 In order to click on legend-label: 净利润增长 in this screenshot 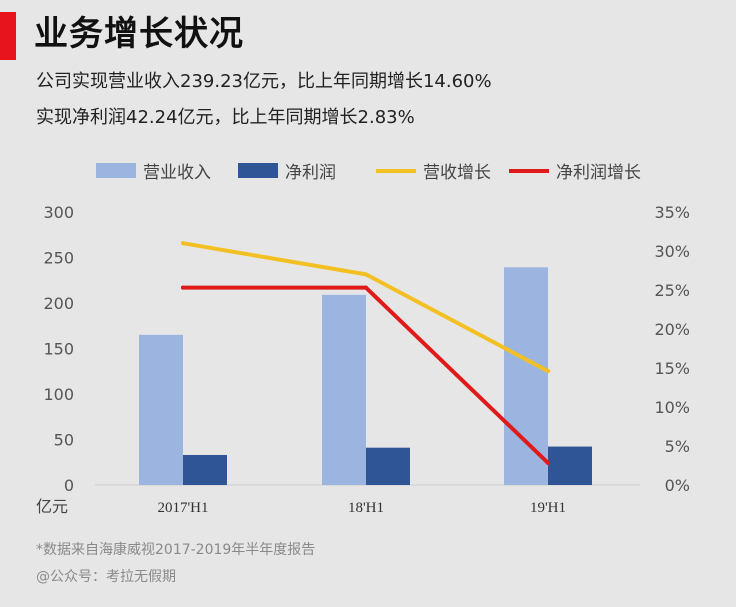, I will do `click(598, 173)`.